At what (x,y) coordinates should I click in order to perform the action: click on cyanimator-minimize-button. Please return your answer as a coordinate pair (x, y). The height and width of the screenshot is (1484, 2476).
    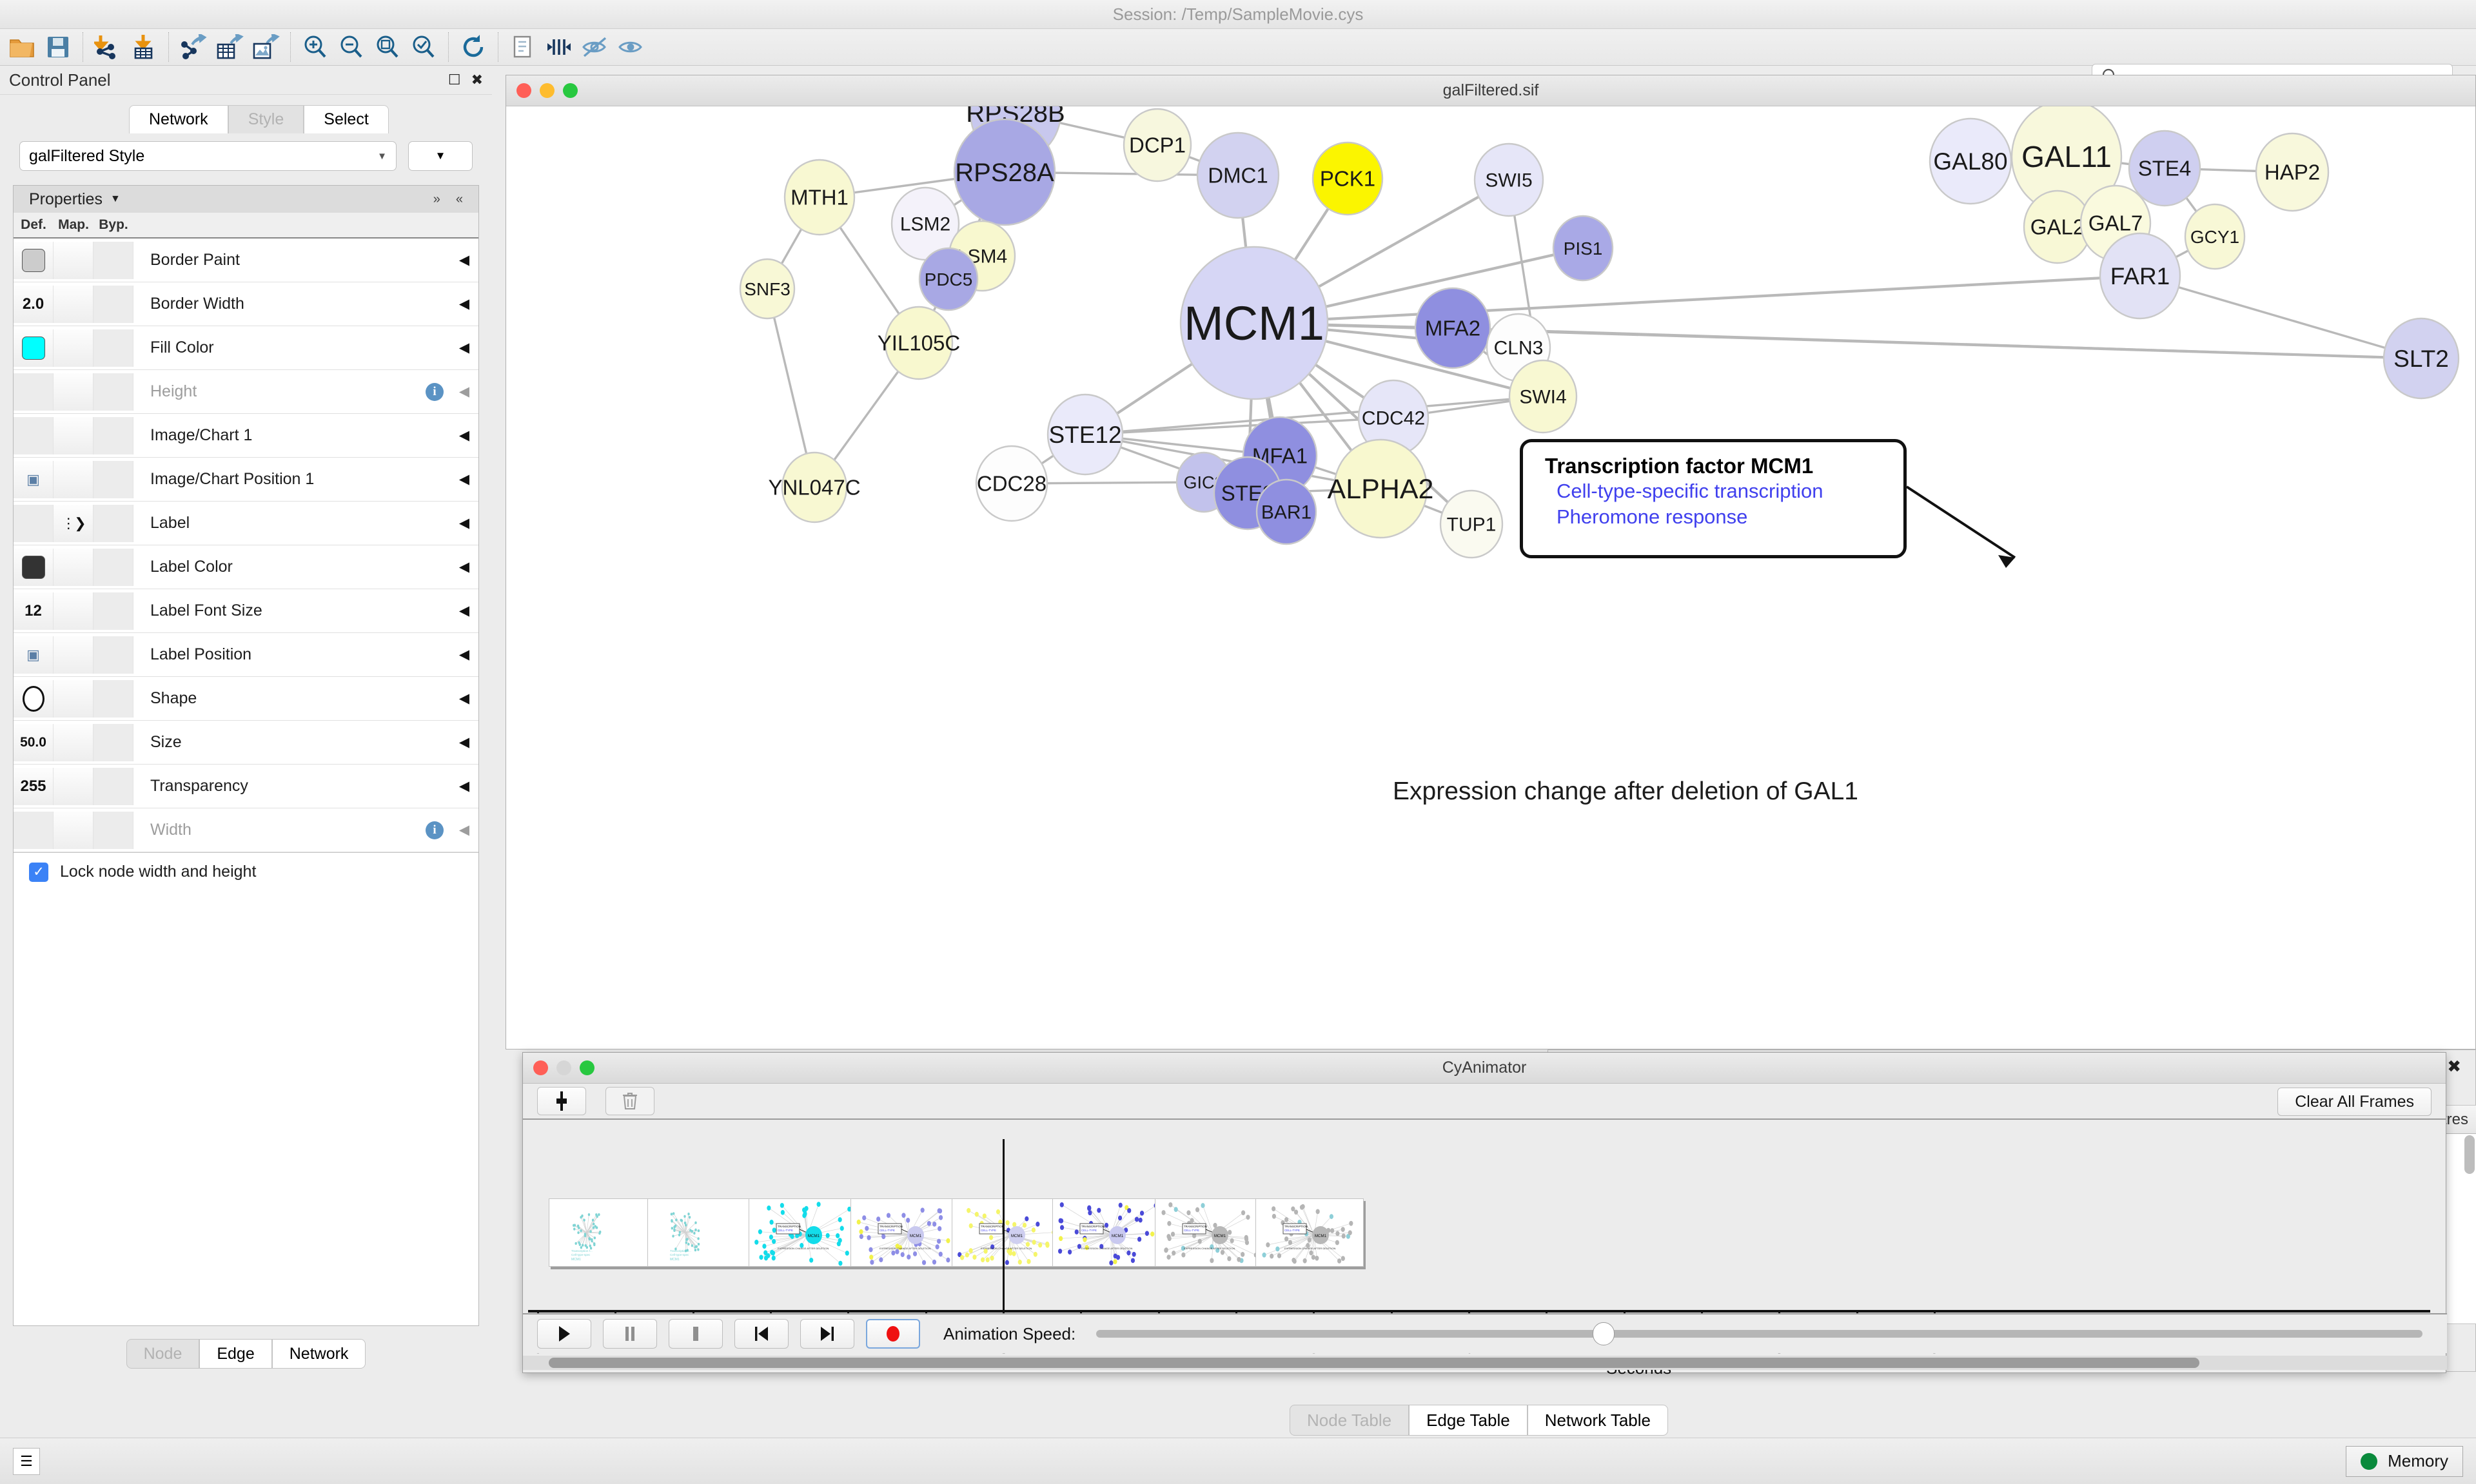
    Looking at the image, I should click on (563, 1067).